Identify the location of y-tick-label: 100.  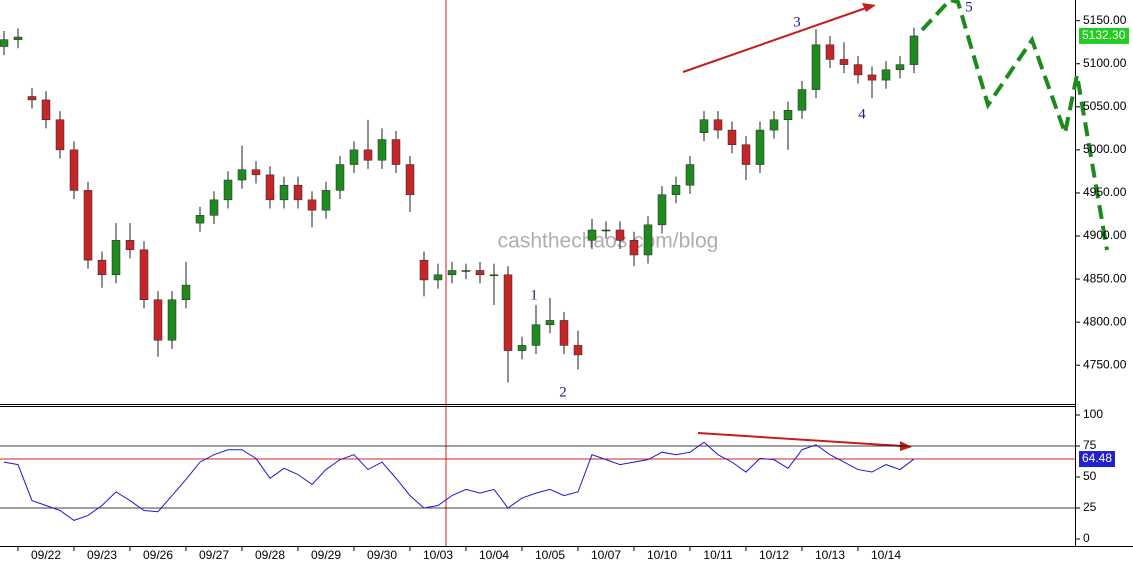
(1093, 414).